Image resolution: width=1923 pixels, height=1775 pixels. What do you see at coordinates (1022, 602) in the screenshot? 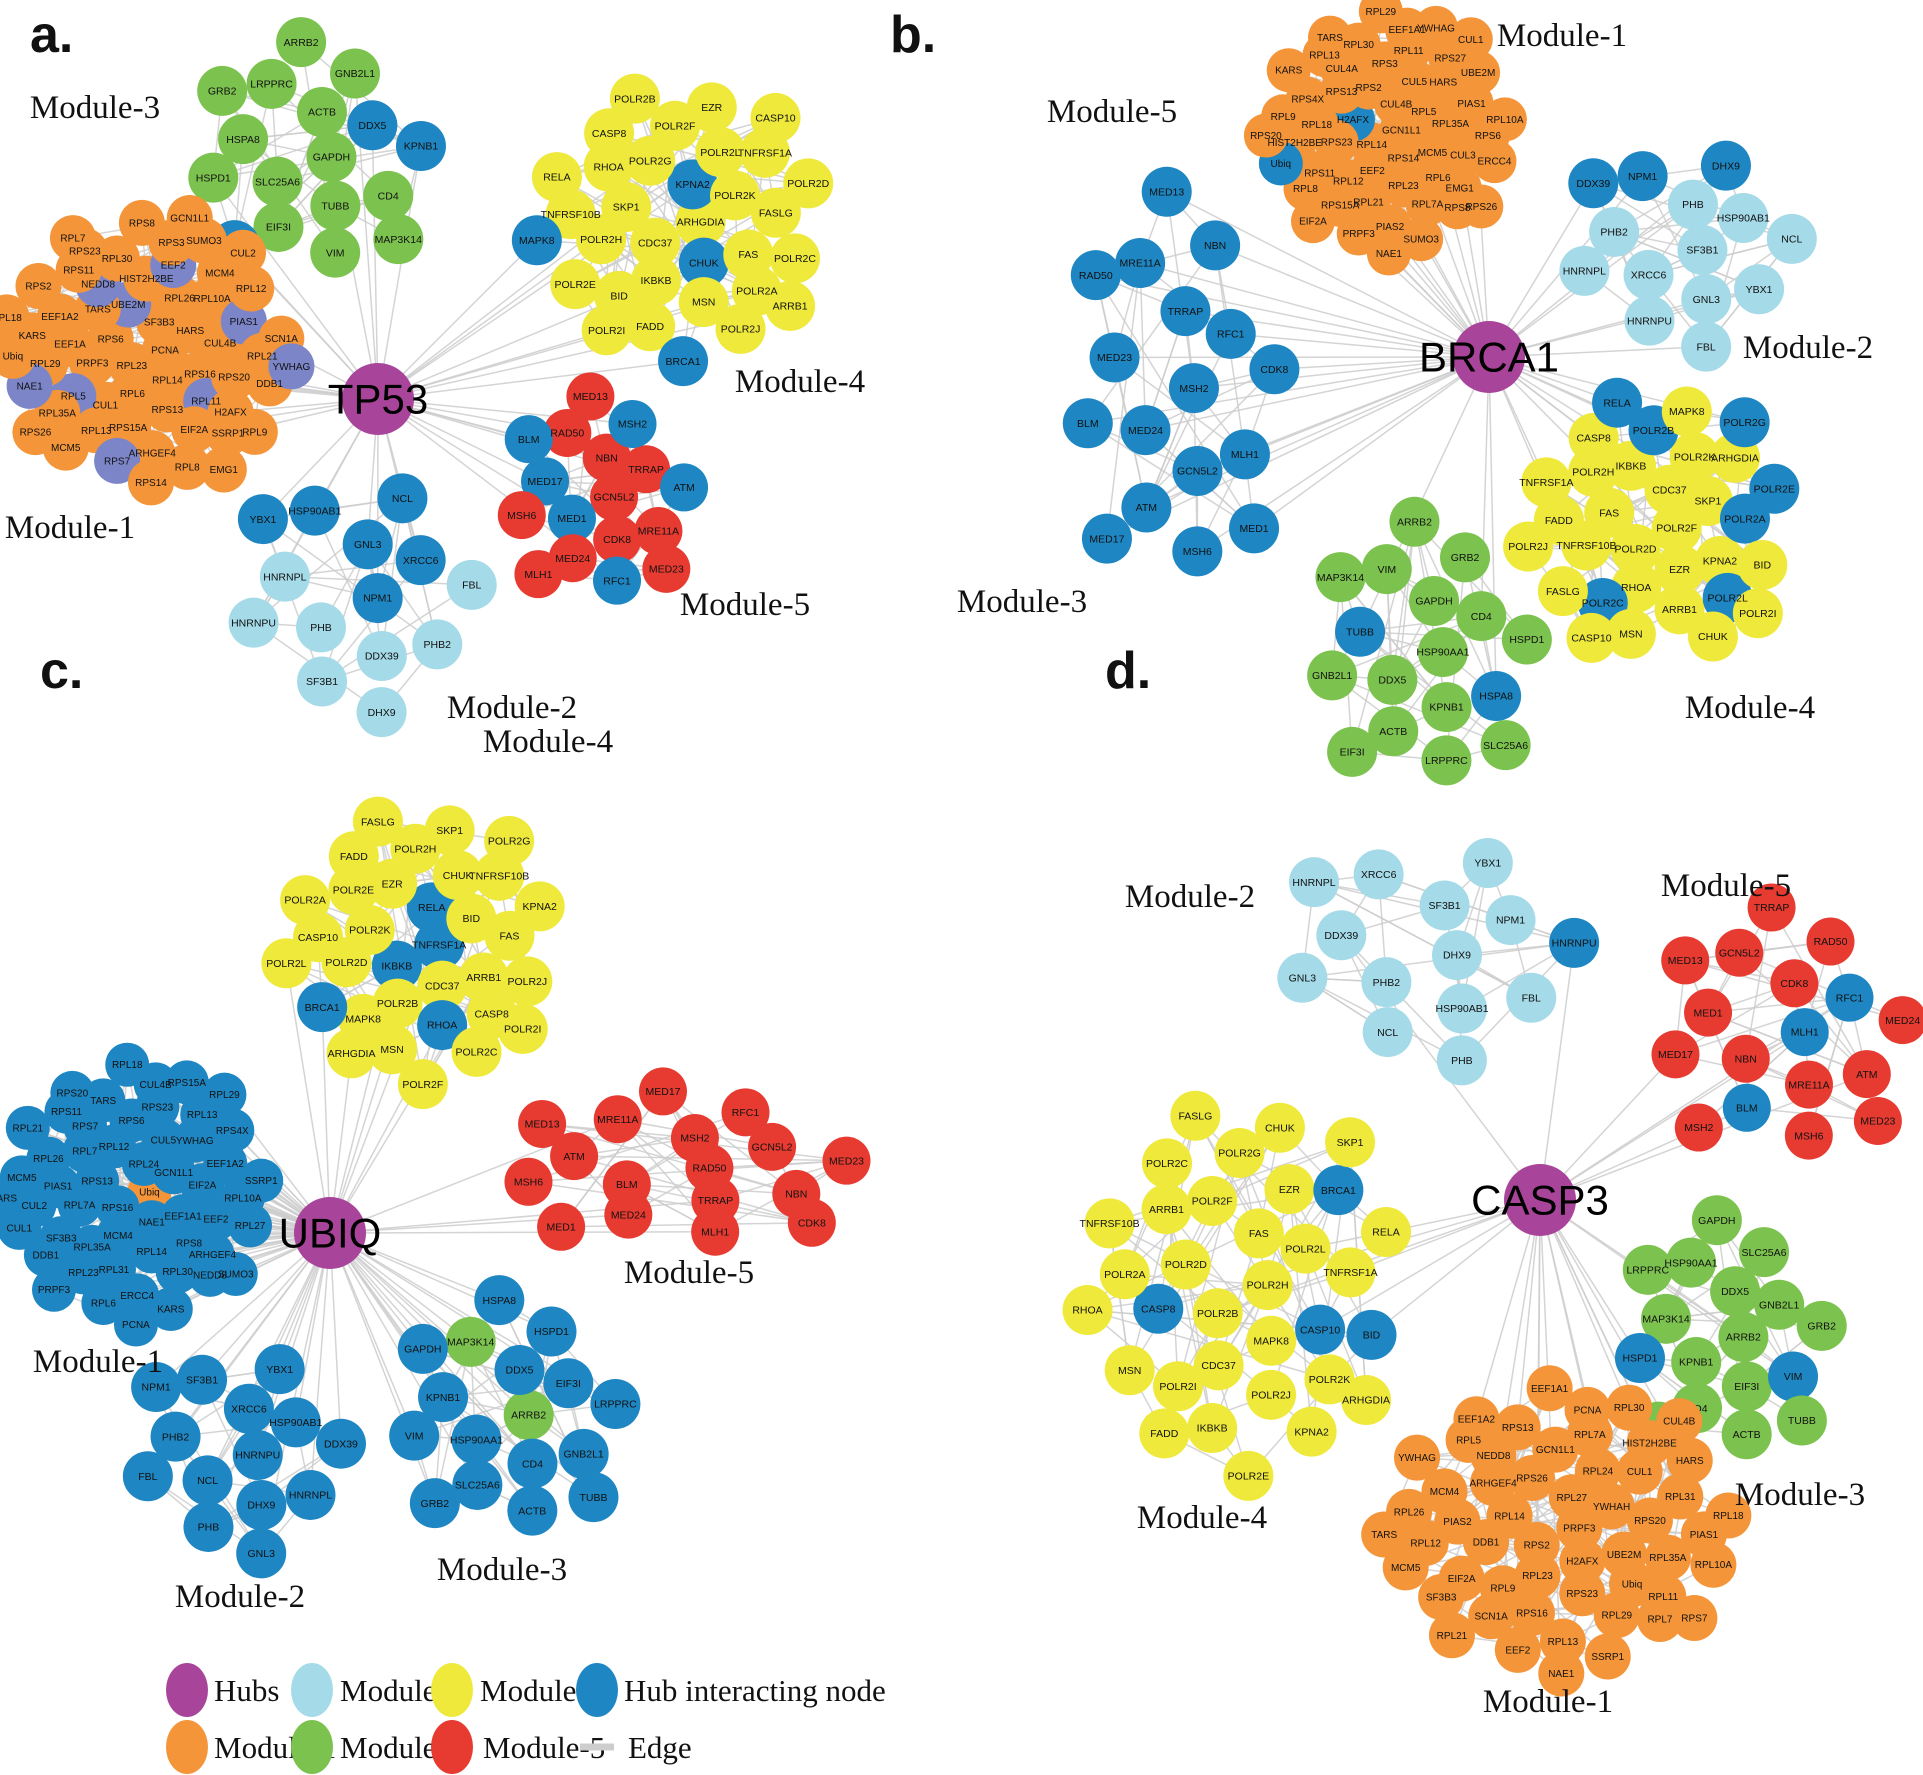
I see `module-label-b-module-3: Module-3` at bounding box center [1022, 602].